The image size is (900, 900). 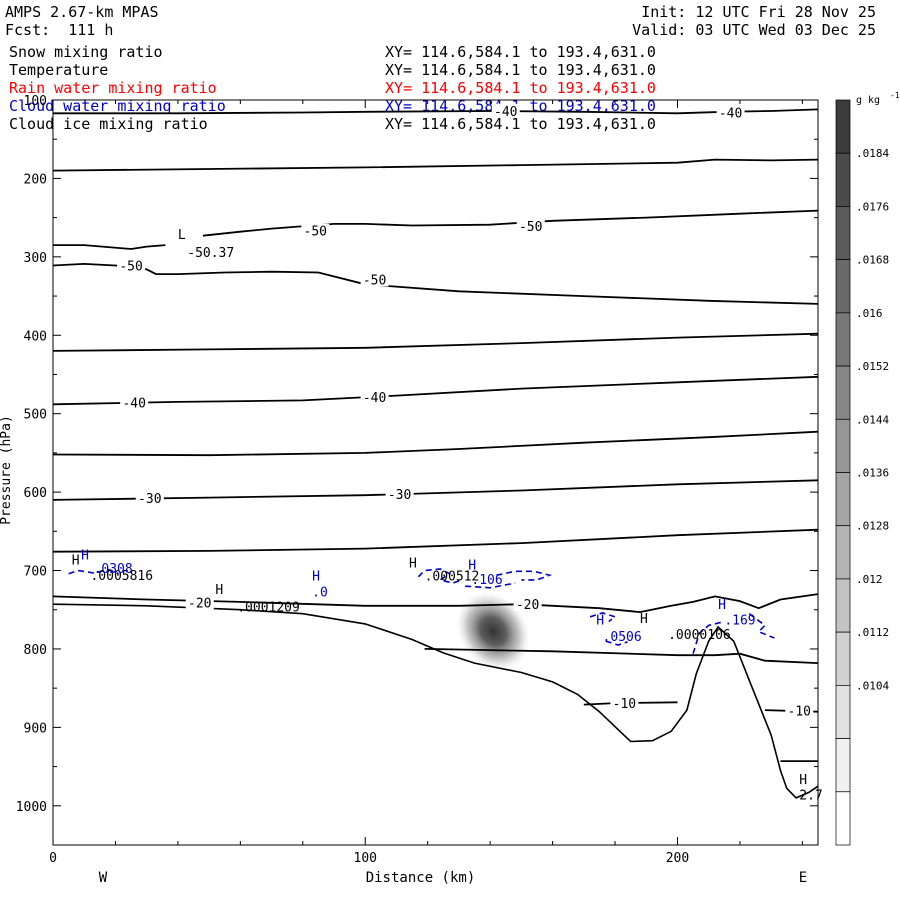 I want to click on init-time: Init: 12 UTC Fri 28 Nov 25, so click(x=758, y=12).